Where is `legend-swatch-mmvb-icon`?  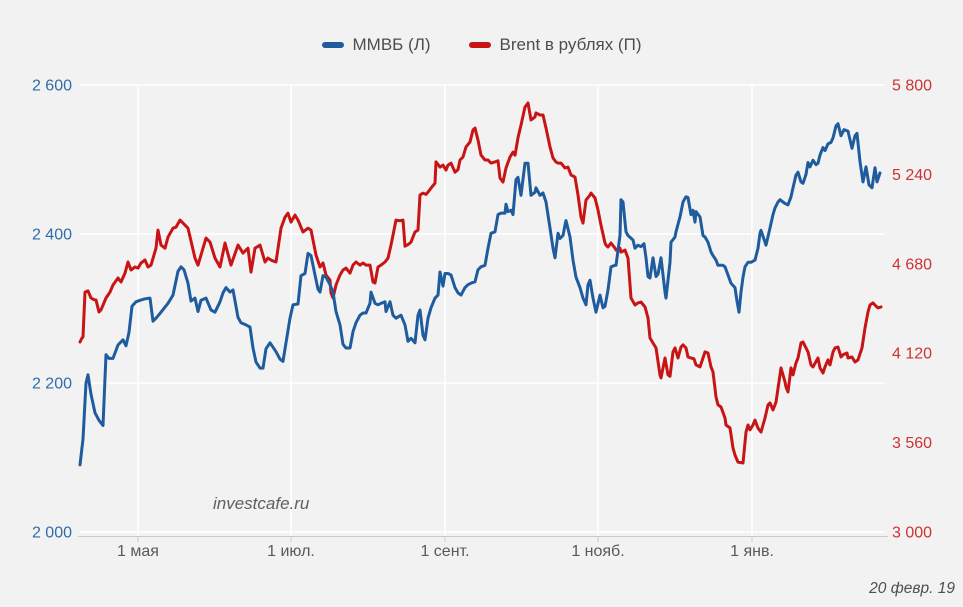 legend-swatch-mmvb-icon is located at coordinates (332, 45).